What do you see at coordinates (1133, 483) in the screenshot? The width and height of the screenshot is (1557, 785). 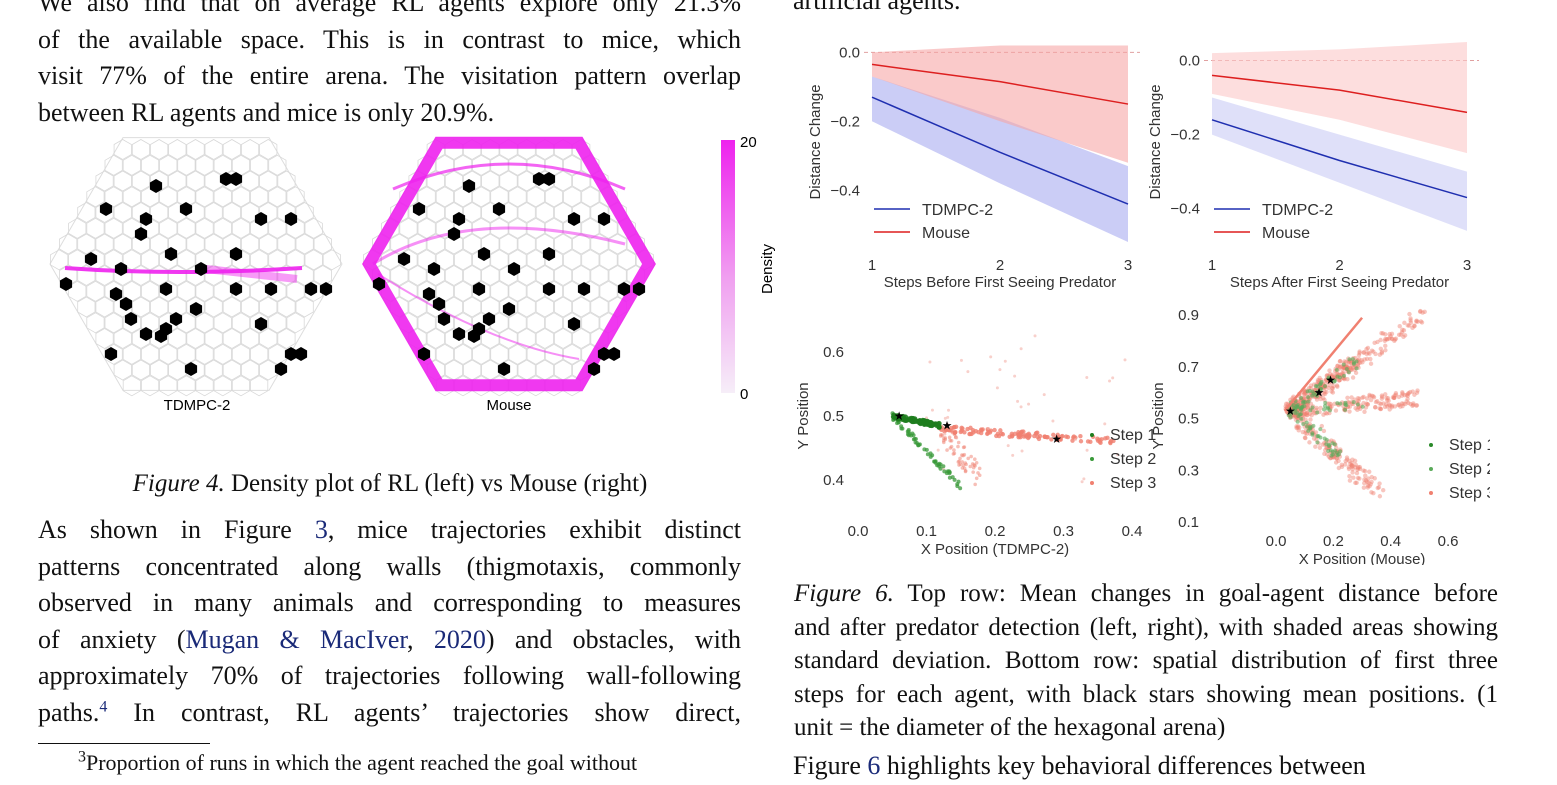 I see `legend-label: Step 3` at bounding box center [1133, 483].